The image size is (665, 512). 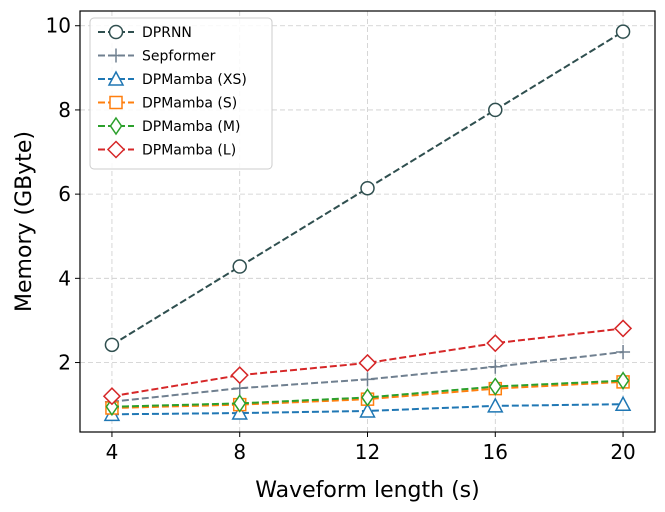 I want to click on series-line-dpmamba-l, so click(x=367, y=362).